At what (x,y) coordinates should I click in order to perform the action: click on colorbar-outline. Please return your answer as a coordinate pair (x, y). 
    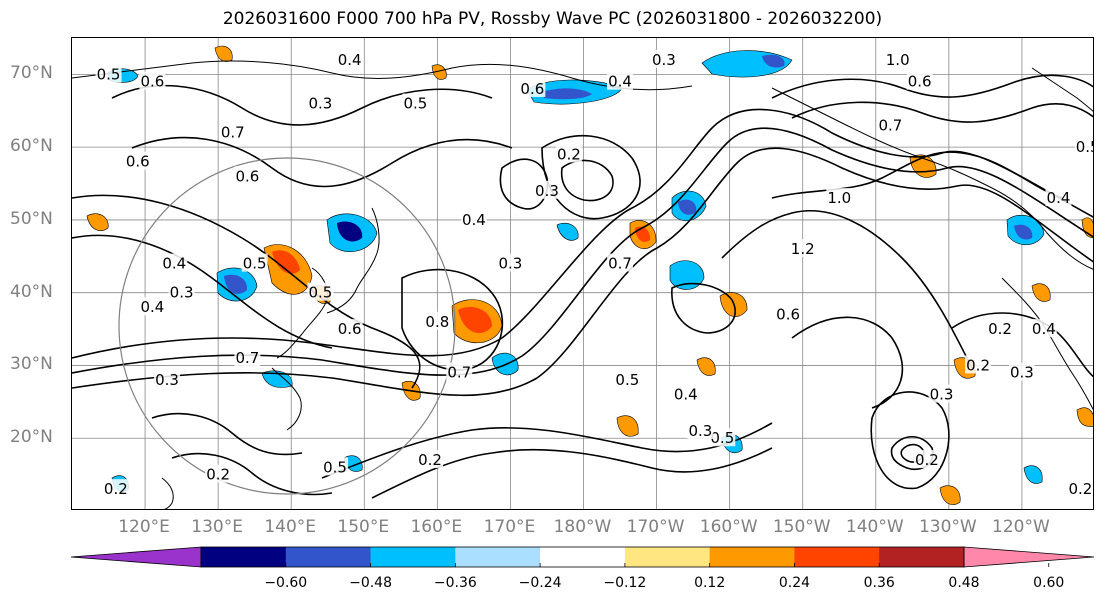
    Looking at the image, I should click on (582, 557).